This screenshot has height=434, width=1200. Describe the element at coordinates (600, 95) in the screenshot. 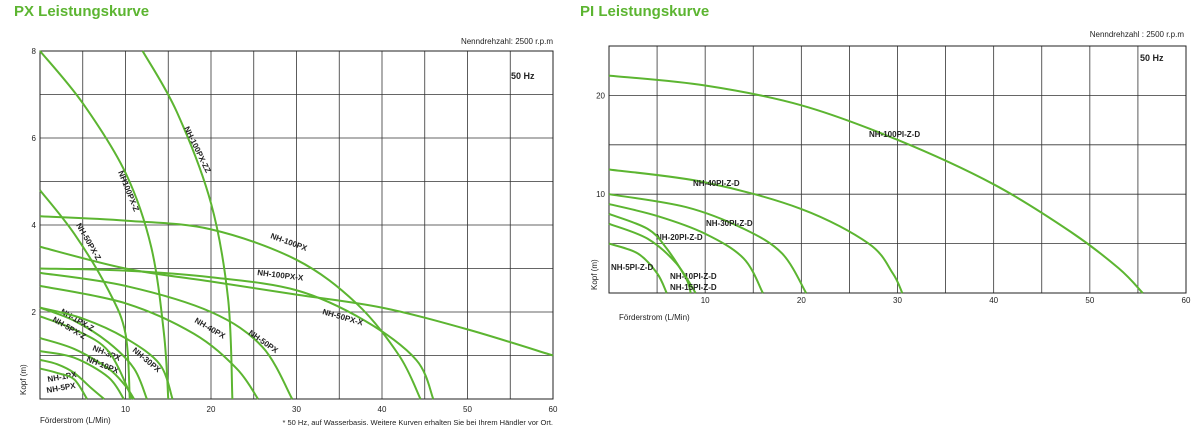

I see `y-tick-label: 20` at that location.